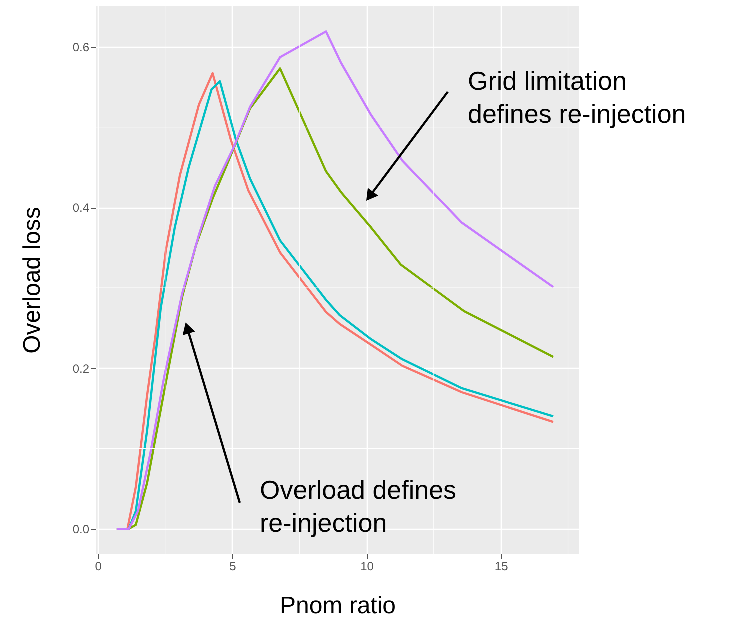 This screenshot has height=617, width=738. Describe the element at coordinates (338, 604) in the screenshot. I see `x-axis-title: Pnom ratio` at that location.